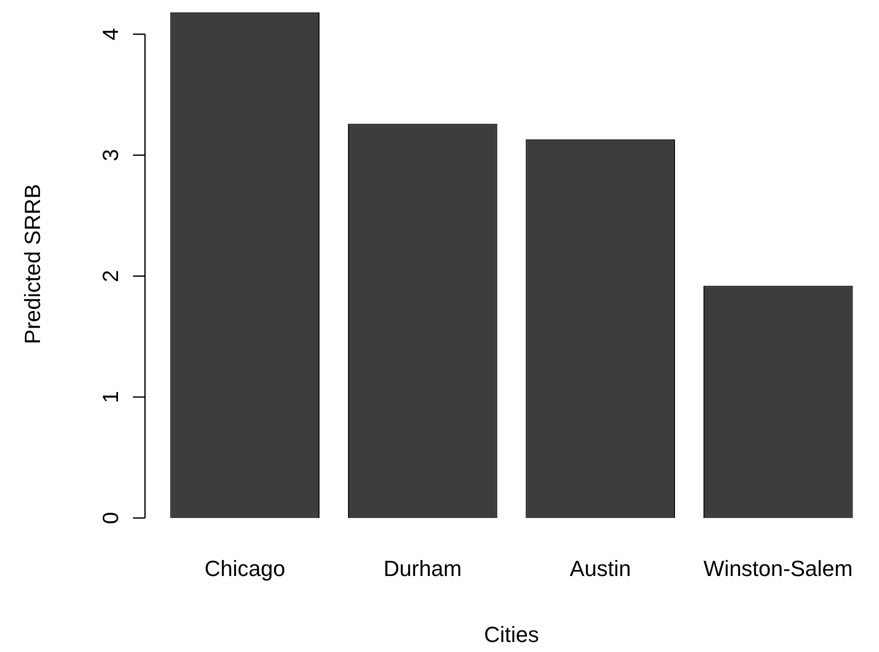  I want to click on x-tick-label: Chicago, so click(245, 569).